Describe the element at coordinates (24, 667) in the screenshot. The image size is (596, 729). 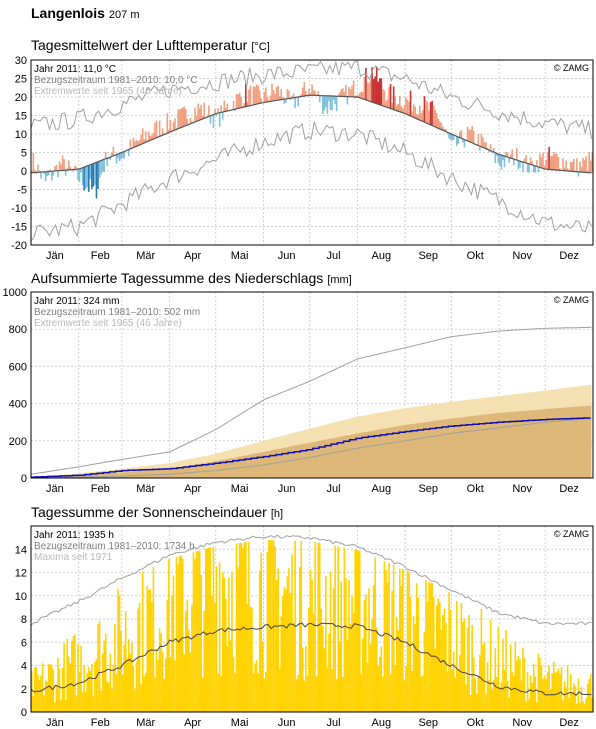
I see `sunshine-ytick-label: 4` at that location.